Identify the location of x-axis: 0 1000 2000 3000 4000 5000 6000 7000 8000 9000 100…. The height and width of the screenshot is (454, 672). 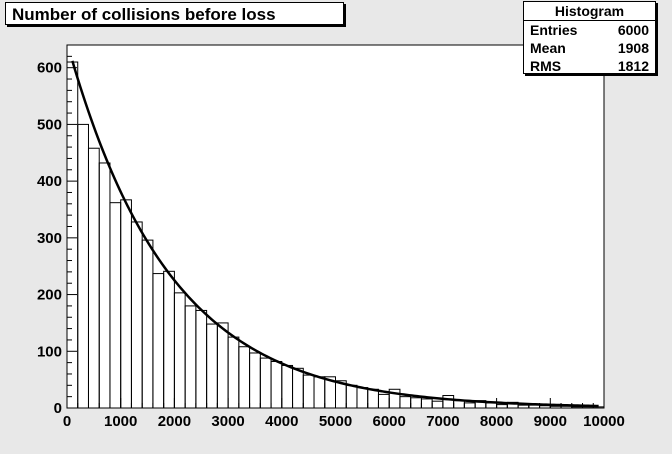
(344, 414).